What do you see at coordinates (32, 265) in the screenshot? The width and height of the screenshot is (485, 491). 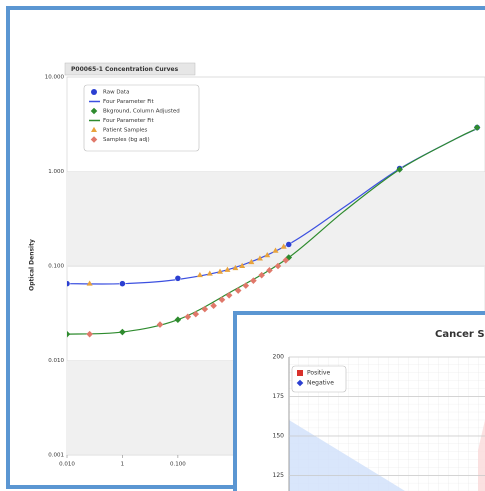 I see `y-axis-label: Optical Density` at bounding box center [32, 265].